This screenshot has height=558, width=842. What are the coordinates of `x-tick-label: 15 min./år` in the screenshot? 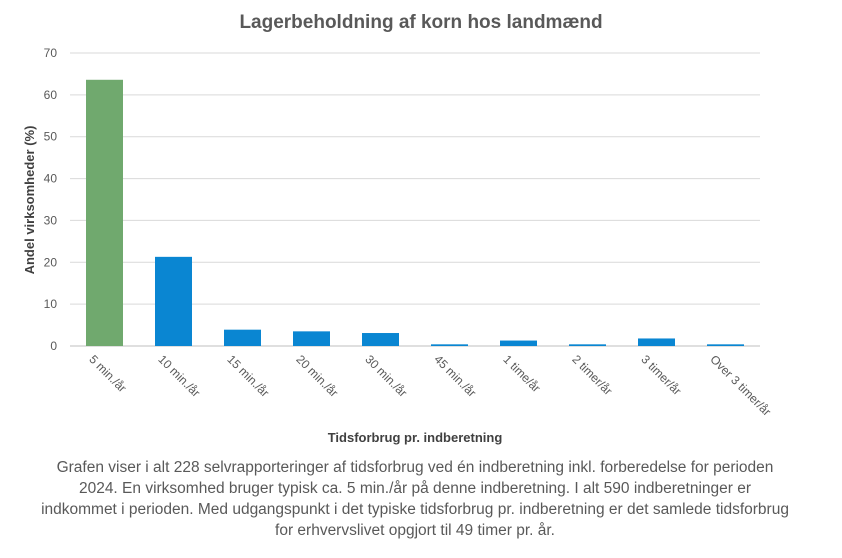 It's located at (248, 376).